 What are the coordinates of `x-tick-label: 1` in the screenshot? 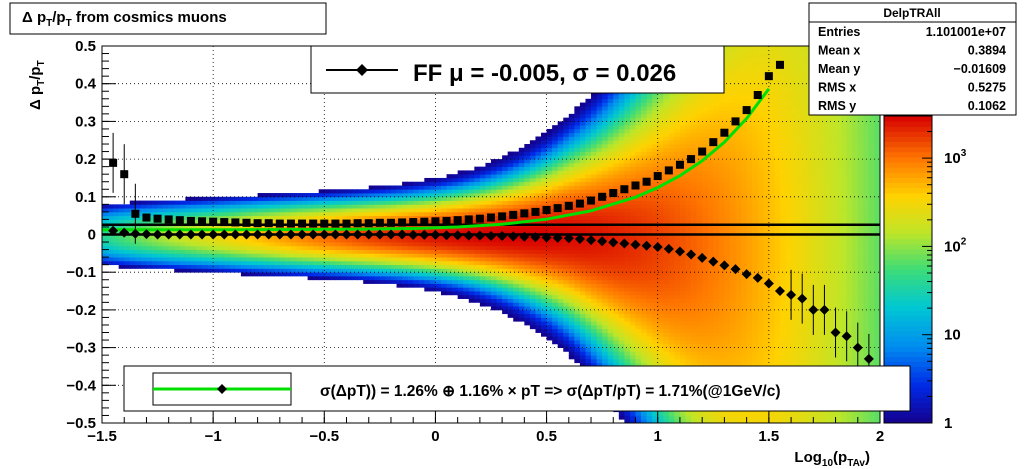 It's located at (658, 436).